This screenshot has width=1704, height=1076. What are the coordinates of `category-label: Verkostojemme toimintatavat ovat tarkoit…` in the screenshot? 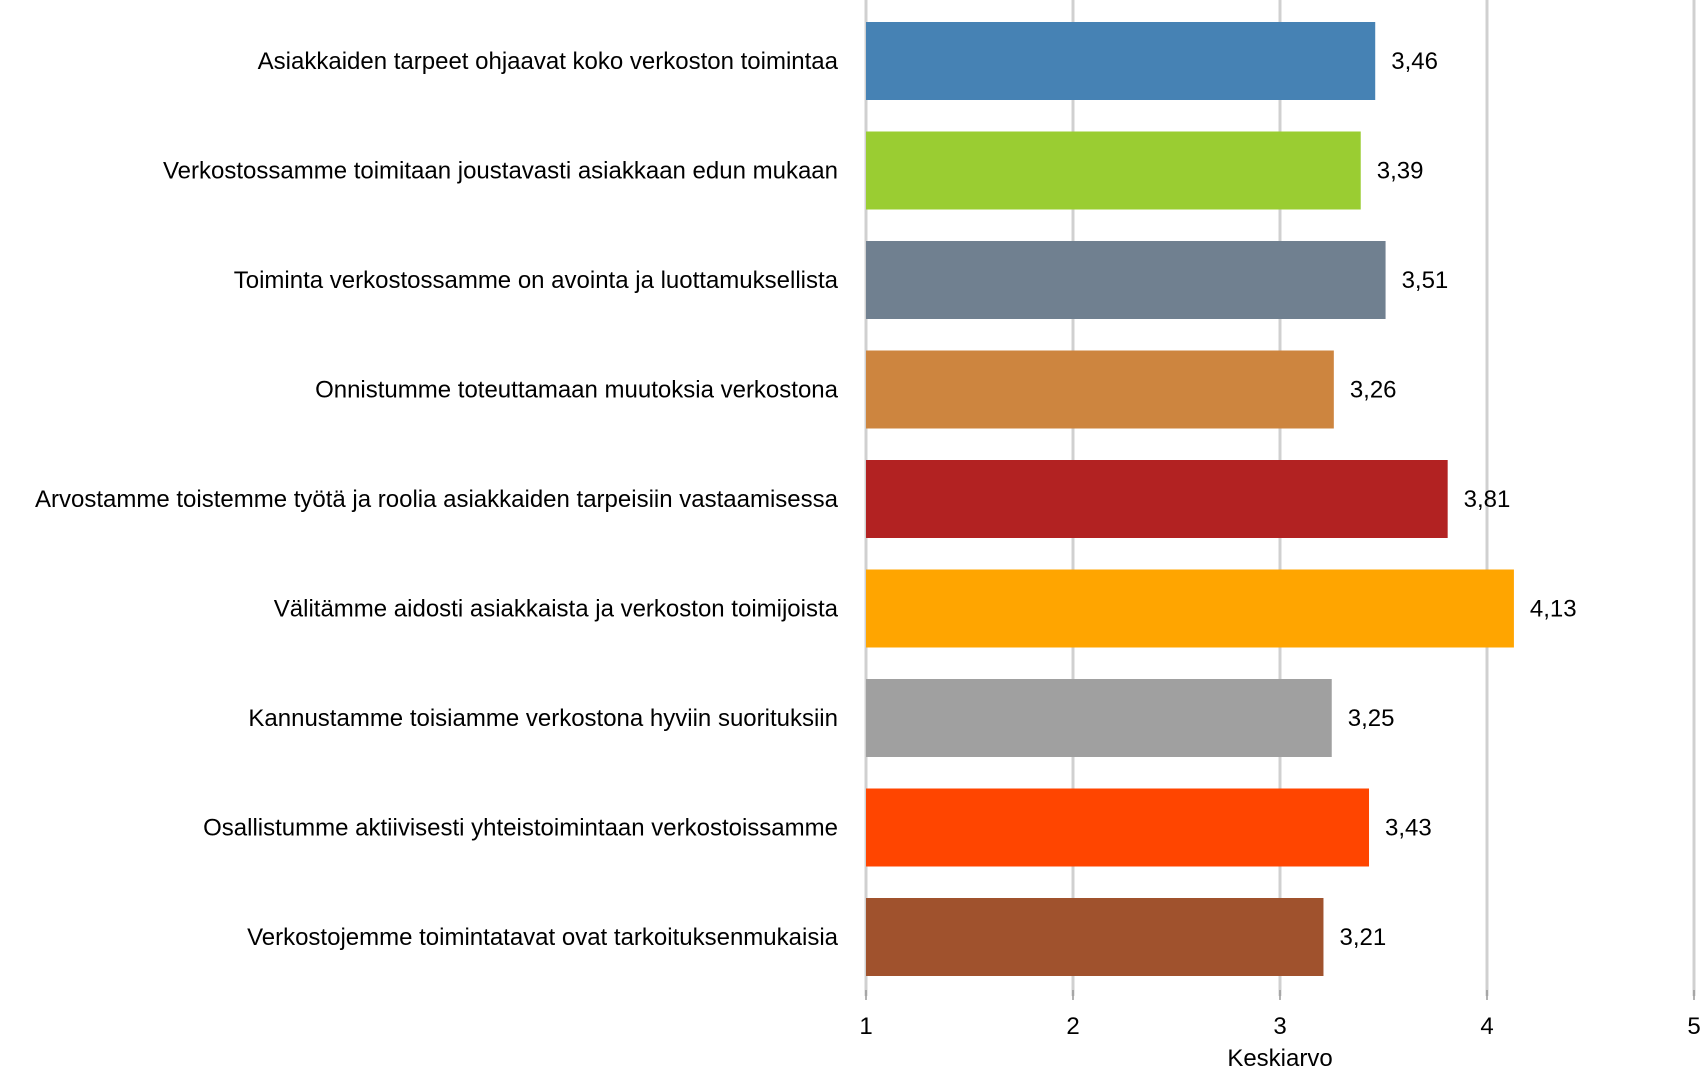 It's located at (543, 937).